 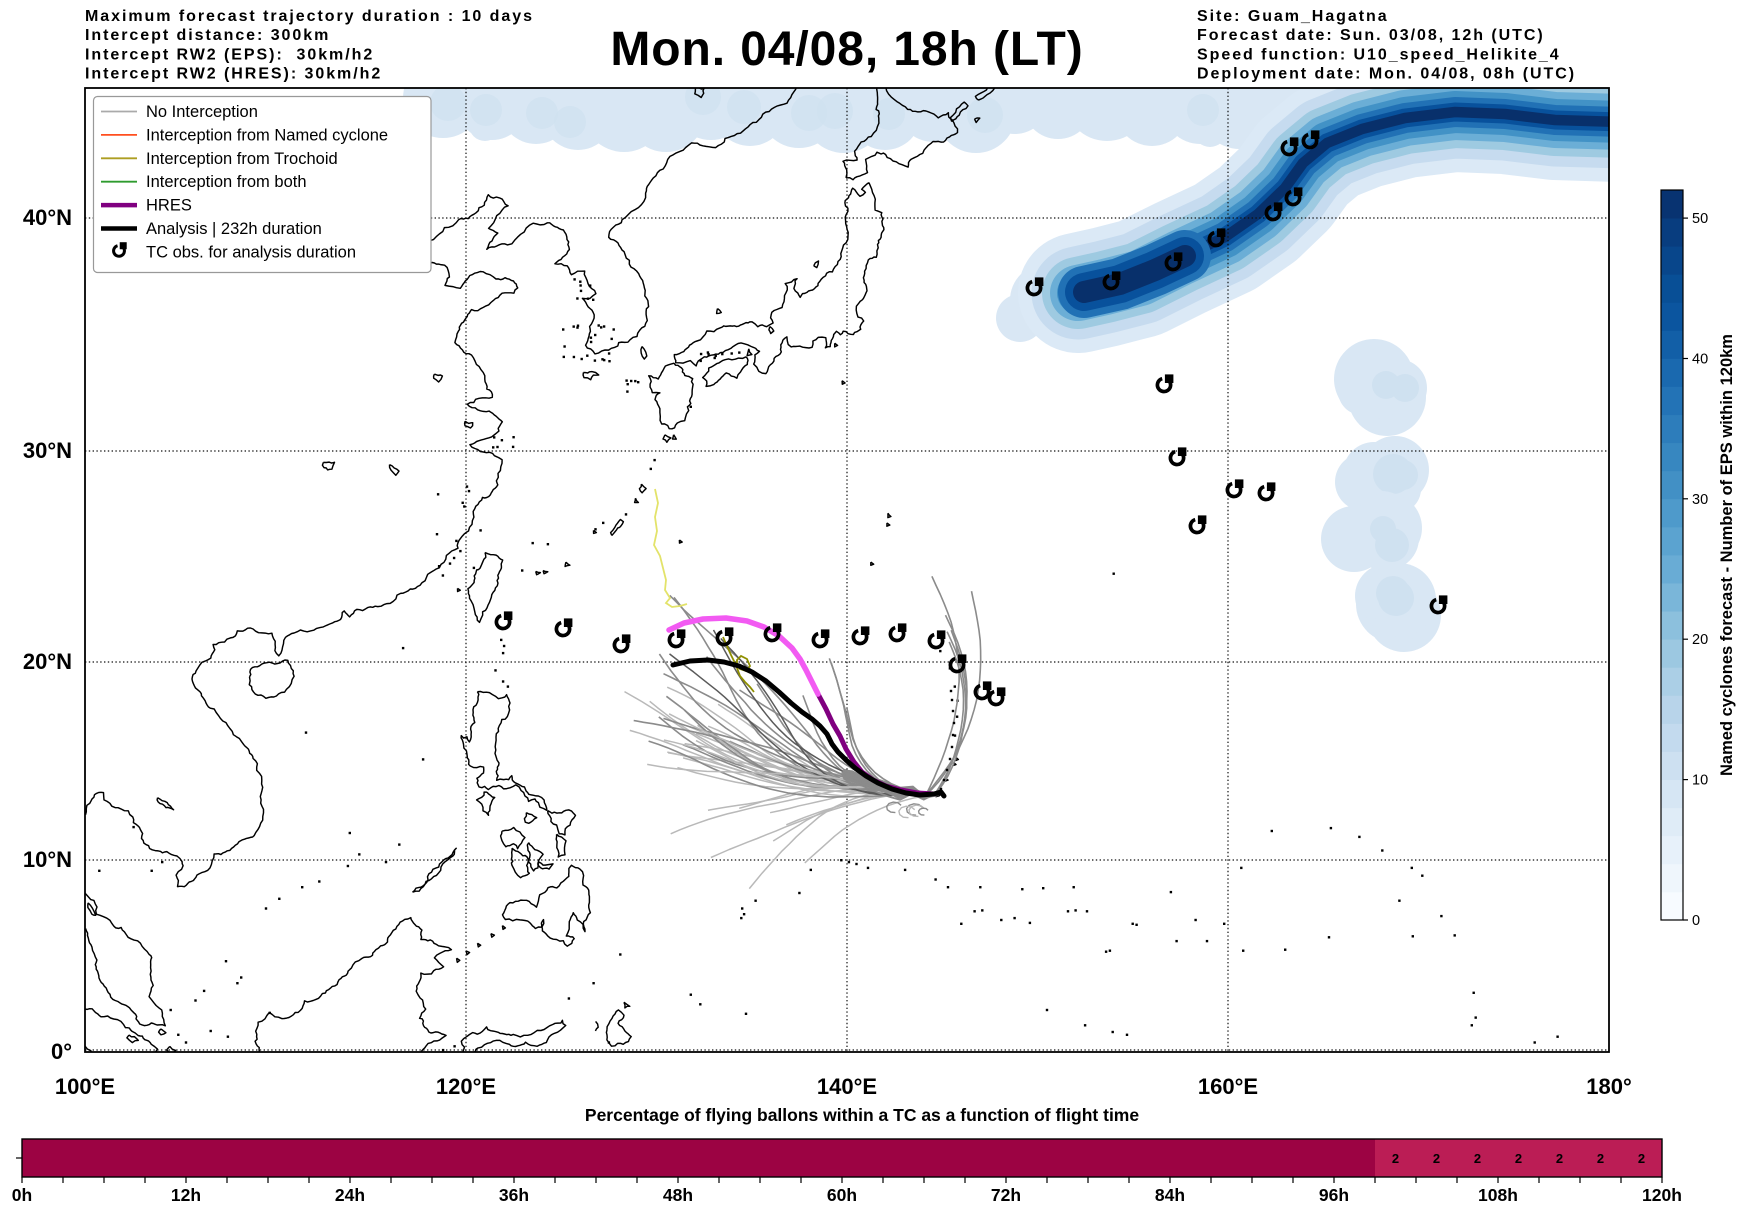 What do you see at coordinates (1700, 500) in the screenshot?
I see `svg-text: 30` at bounding box center [1700, 500].